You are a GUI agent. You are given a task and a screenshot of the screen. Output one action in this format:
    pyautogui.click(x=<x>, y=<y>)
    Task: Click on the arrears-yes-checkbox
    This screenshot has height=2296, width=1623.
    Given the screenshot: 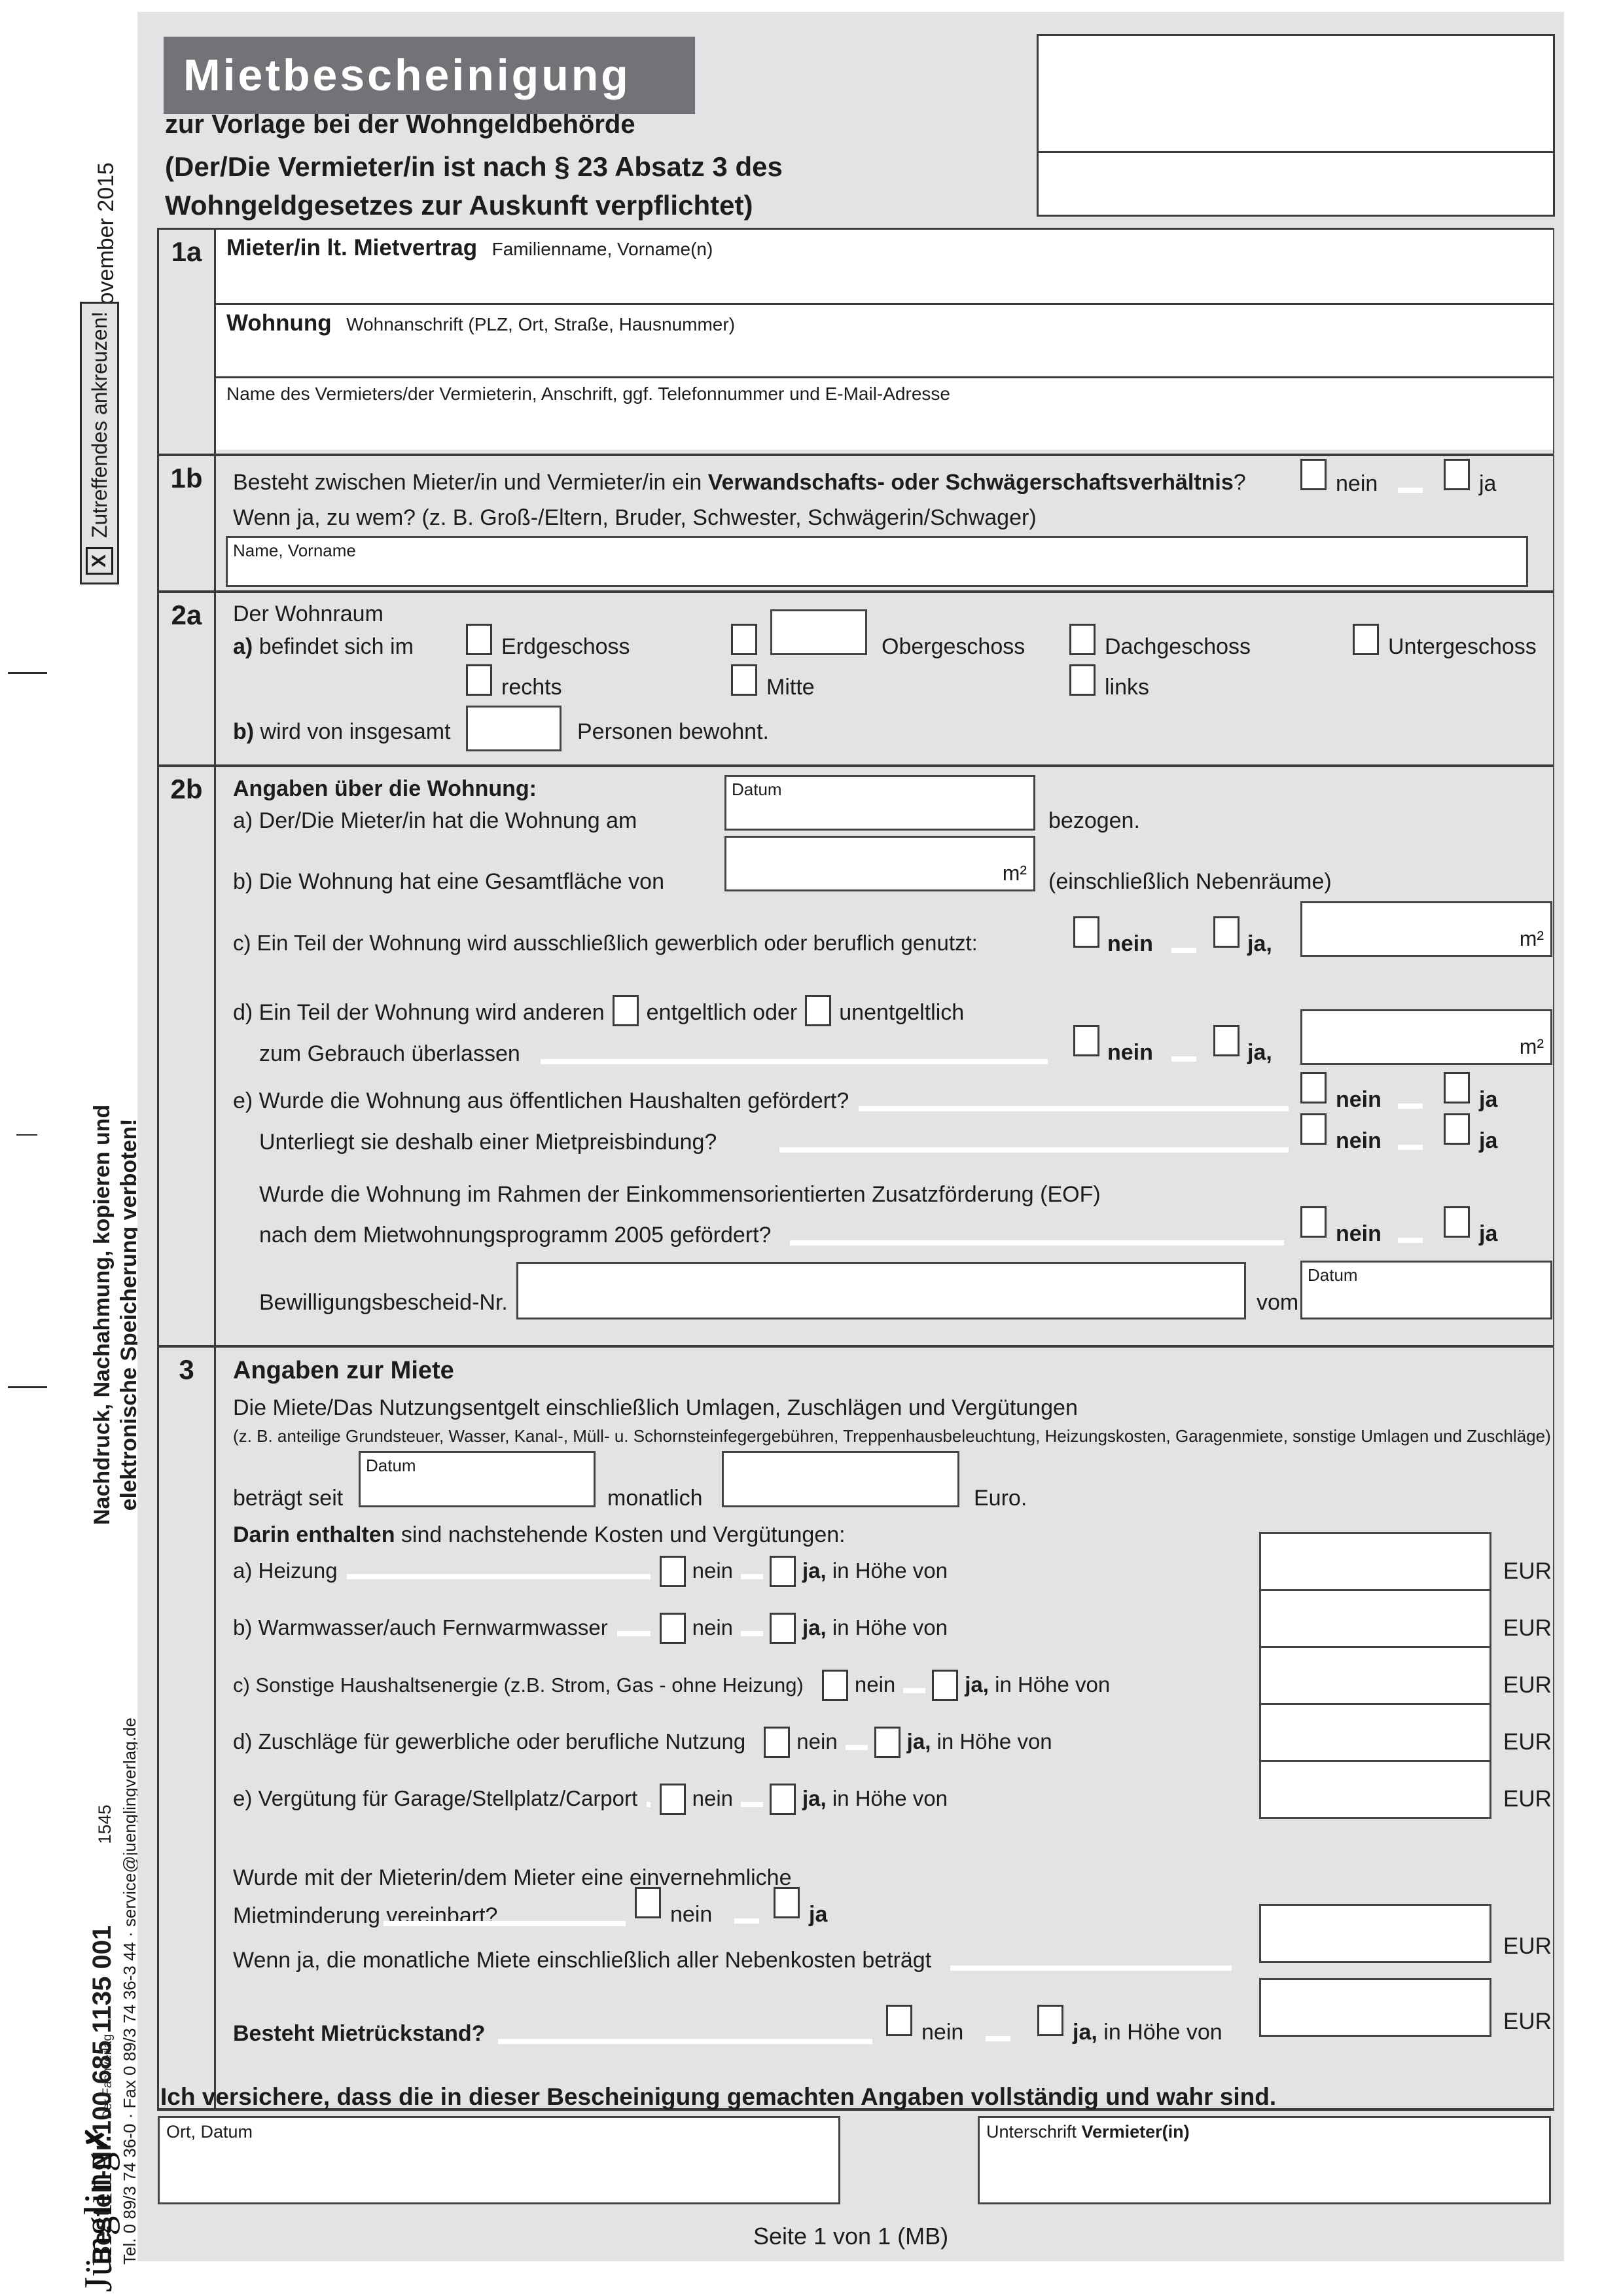 What is the action you would take?
    pyautogui.click(x=1050, y=2020)
    